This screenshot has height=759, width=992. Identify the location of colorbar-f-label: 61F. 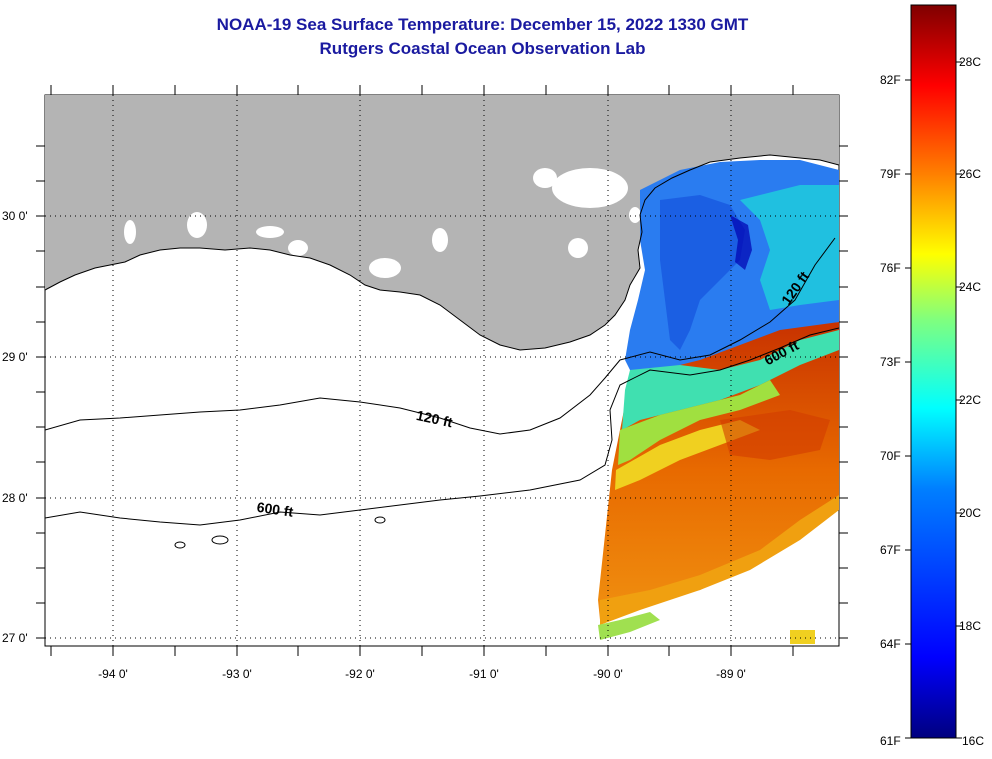
(890, 741).